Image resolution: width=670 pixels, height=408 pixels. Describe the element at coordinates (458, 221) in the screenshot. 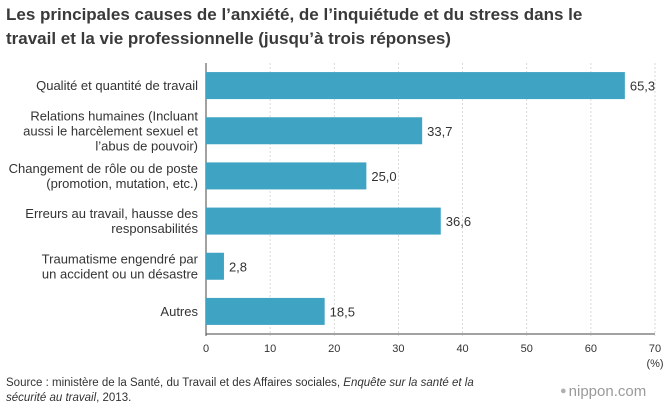

I see `value-label: 36,6` at that location.